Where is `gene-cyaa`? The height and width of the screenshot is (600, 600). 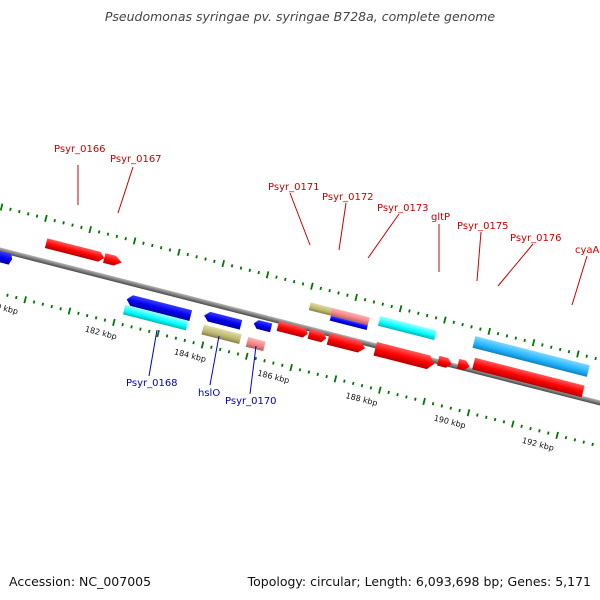 gene-cyaa is located at coordinates (528, 377).